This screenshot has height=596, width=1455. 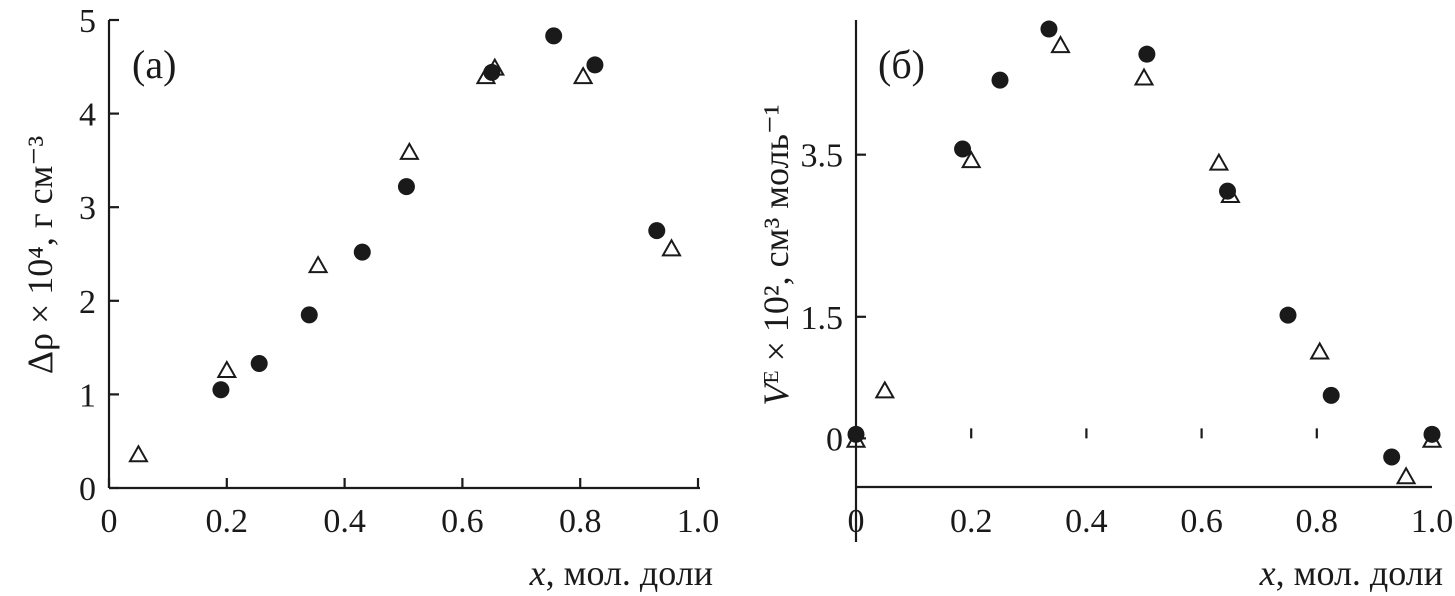 I want to click on panel-a-ytick-label-4: 4, so click(x=87, y=115).